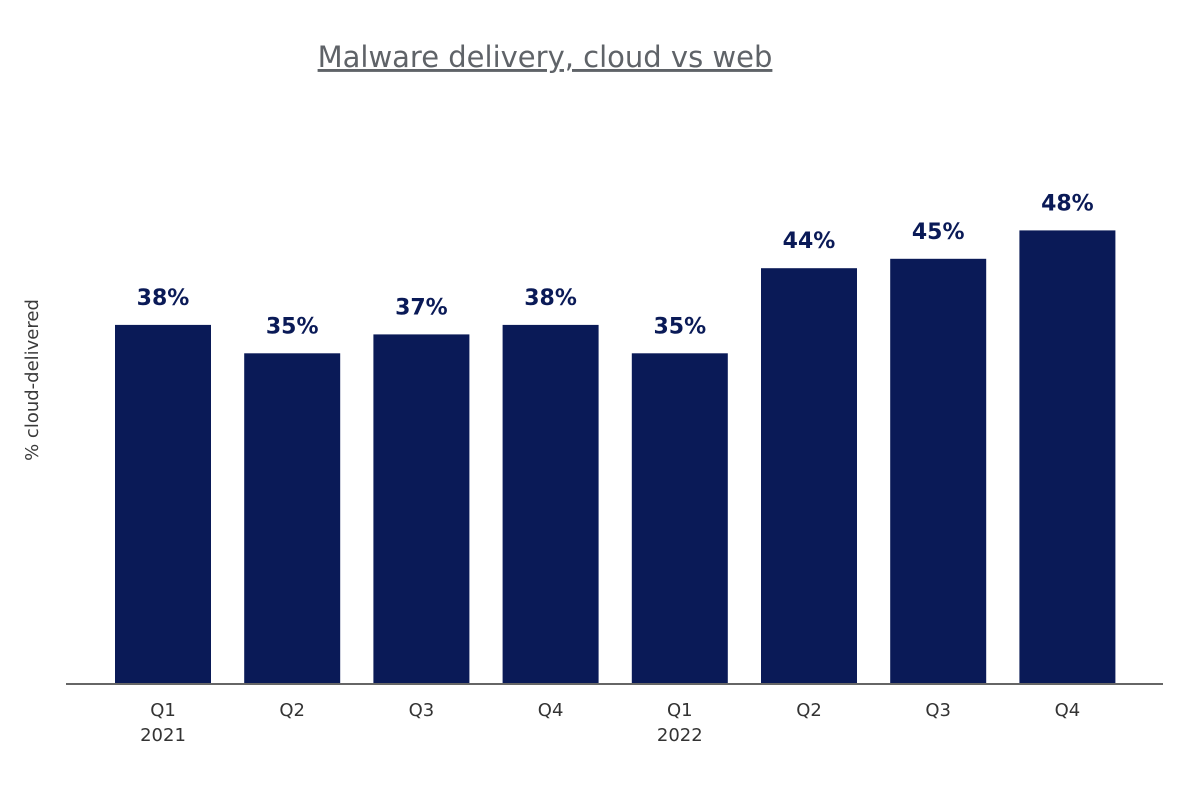 This screenshot has width=1200, height=787. I want to click on x-tick-labels-group: Q1 2021 Q2 Q3 Q4 Q1 2022 Q2 Q3 Q4, so click(610, 723).